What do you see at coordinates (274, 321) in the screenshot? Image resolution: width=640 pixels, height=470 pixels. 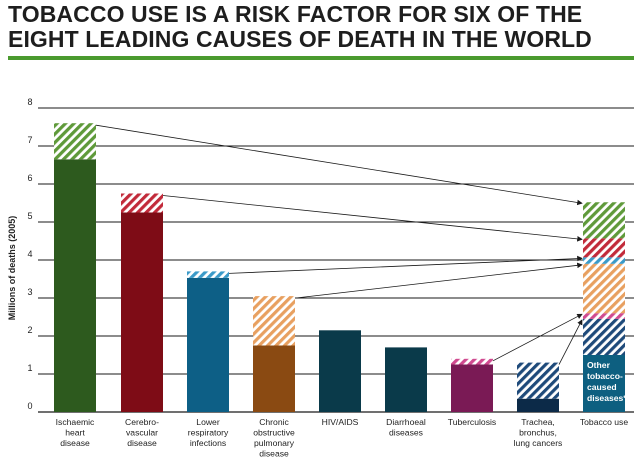 I see `bar-copd-tobacco` at bounding box center [274, 321].